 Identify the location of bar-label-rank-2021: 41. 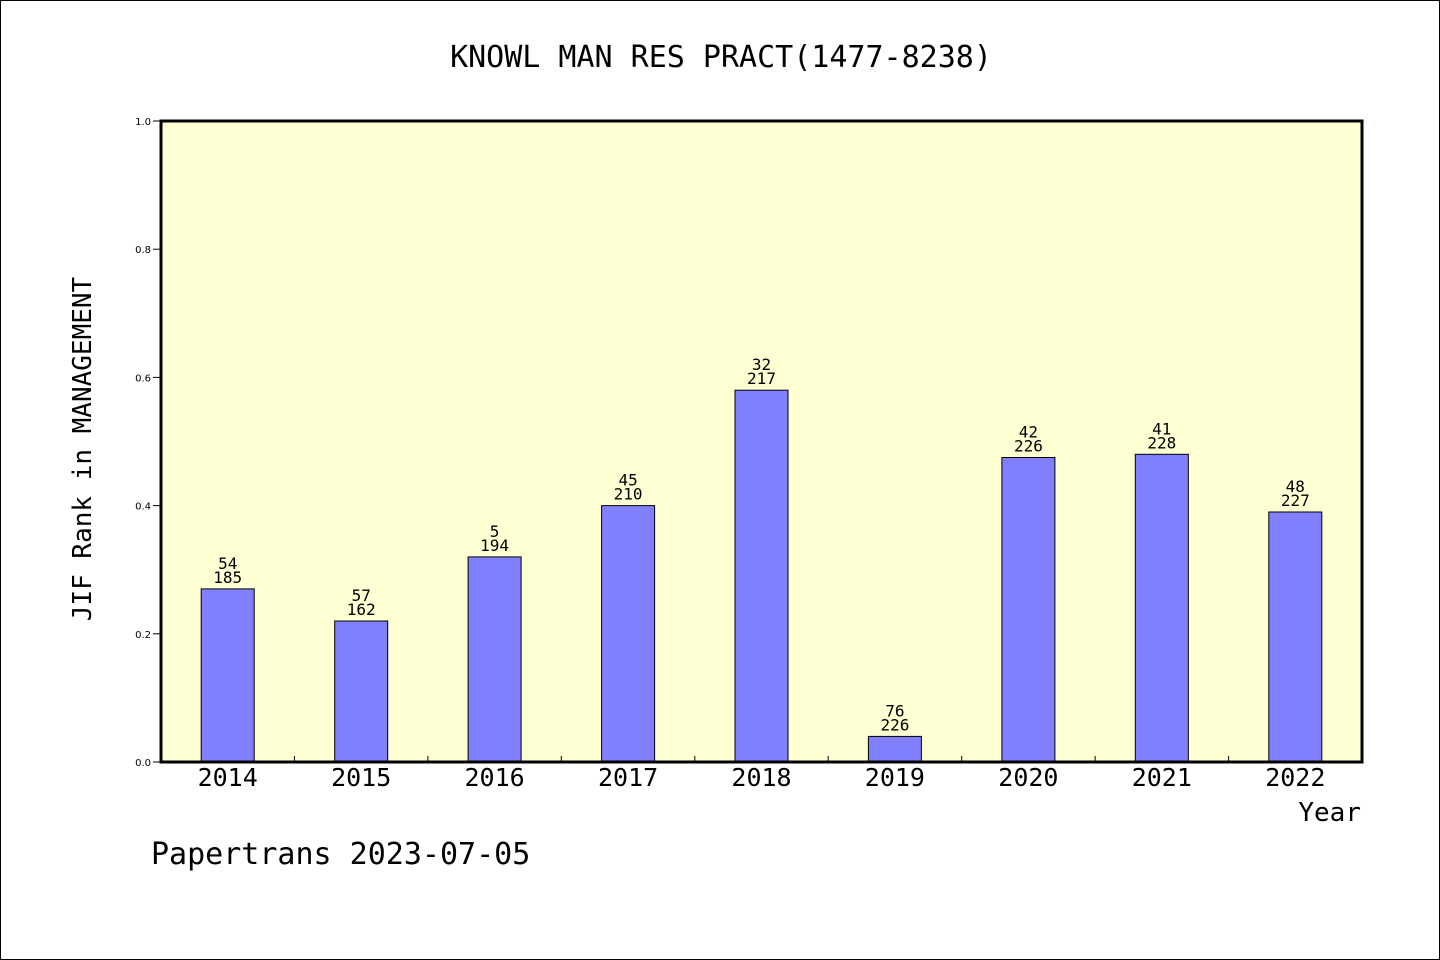
(1161, 428).